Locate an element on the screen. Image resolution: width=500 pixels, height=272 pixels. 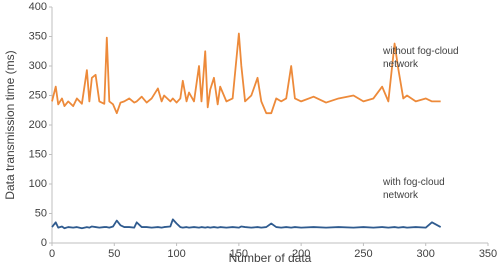
y-tick-label: 150 is located at coordinates (38, 154).